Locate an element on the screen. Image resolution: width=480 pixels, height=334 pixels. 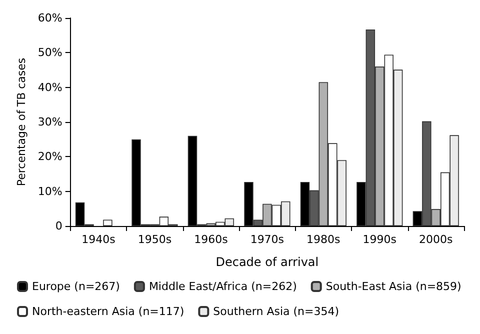
legend-label: North-eastern Asia (n=117) is located at coordinates (108, 311).